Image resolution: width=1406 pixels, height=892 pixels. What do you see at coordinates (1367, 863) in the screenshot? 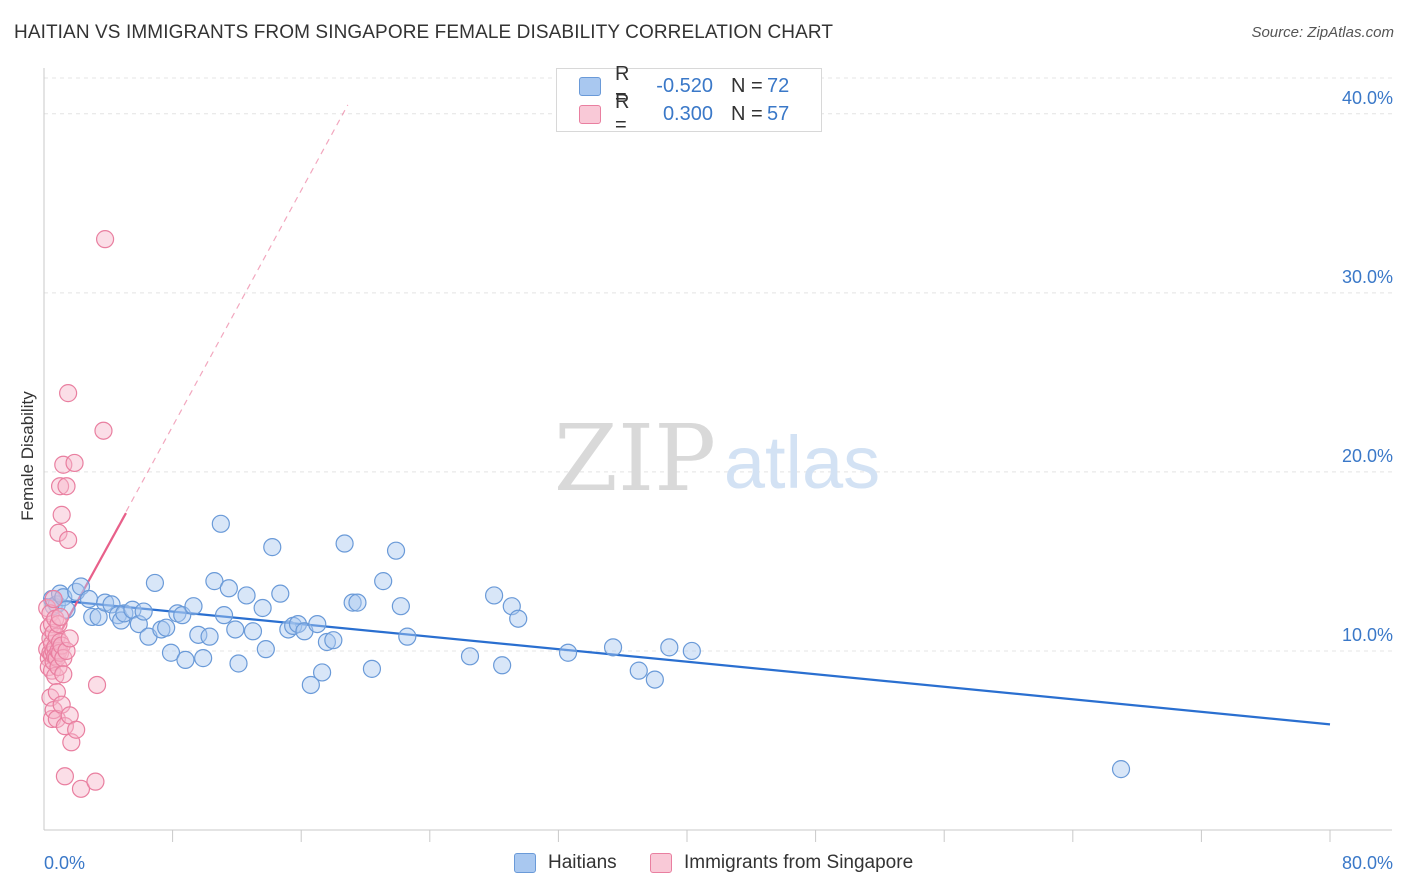
I see `x-tick-label: 80.0%` at bounding box center [1367, 863].